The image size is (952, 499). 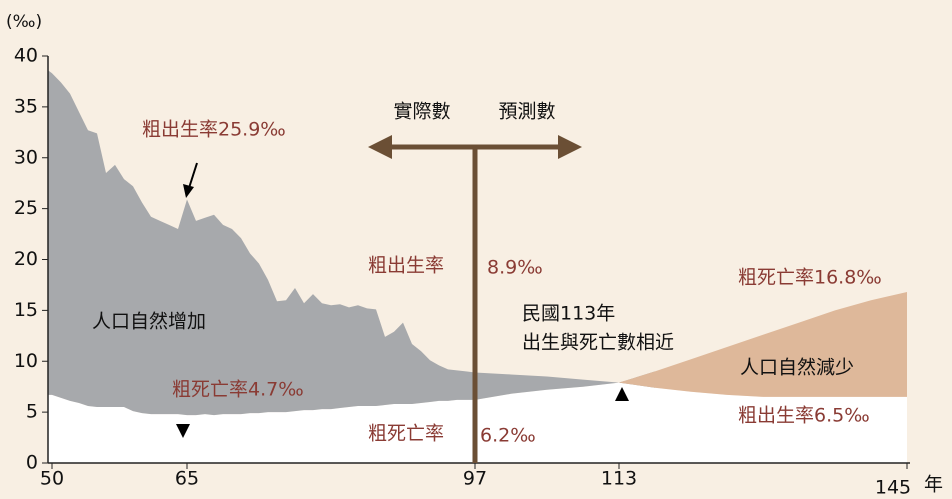 What do you see at coordinates (26, 361) in the screenshot?
I see `y-tick-label: 10` at bounding box center [26, 361].